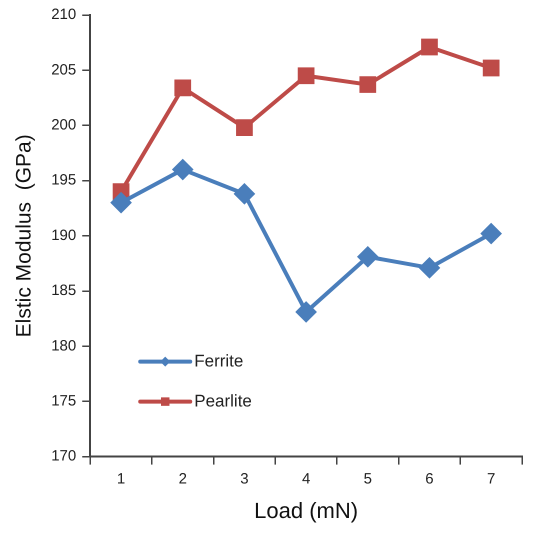 The image size is (540, 535). Describe the element at coordinates (306, 479) in the screenshot. I see `x-tick-label: 4` at that location.